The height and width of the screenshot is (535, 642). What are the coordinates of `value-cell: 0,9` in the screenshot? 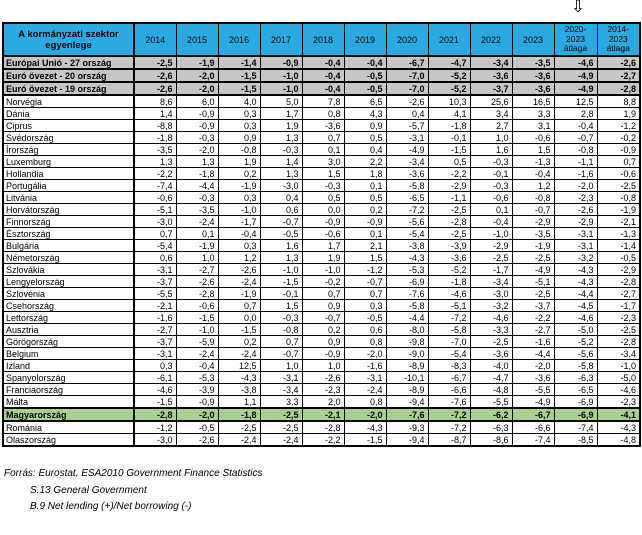 It's located at (365, 125).